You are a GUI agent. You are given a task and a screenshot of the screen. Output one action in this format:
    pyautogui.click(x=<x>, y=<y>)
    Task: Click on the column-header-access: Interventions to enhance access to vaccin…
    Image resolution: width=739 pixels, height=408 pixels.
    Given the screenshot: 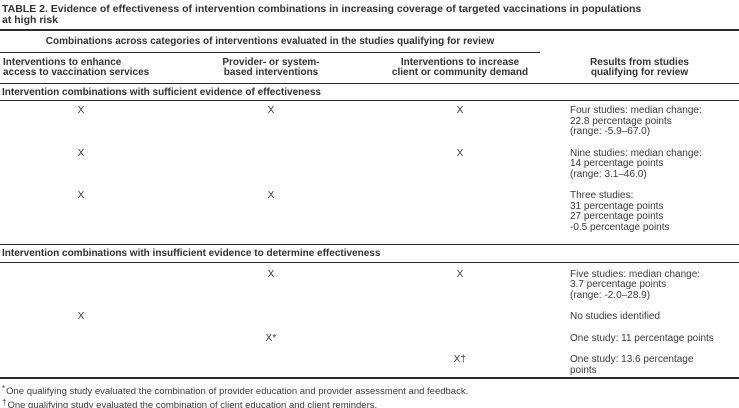 What is the action you would take?
    pyautogui.click(x=76, y=67)
    